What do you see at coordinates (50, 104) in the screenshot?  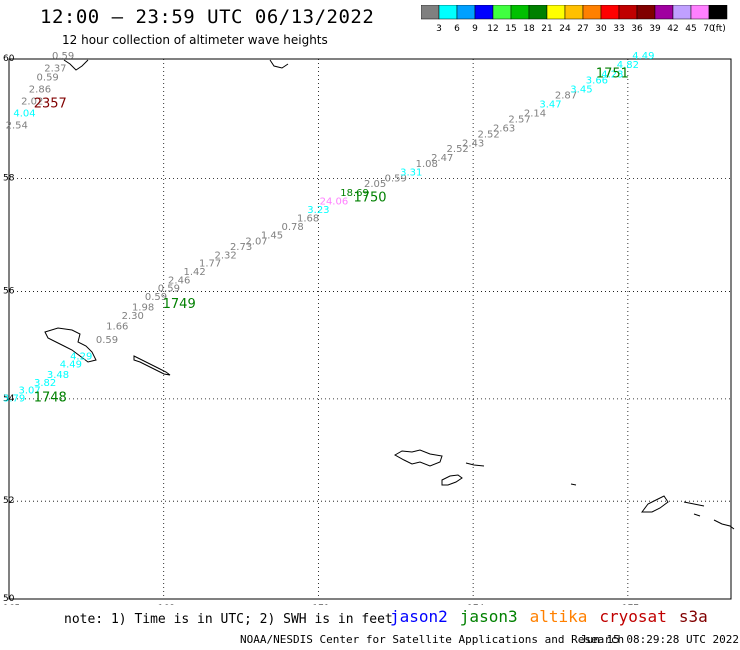 I see `track-time-label: 2357` at bounding box center [50, 104].